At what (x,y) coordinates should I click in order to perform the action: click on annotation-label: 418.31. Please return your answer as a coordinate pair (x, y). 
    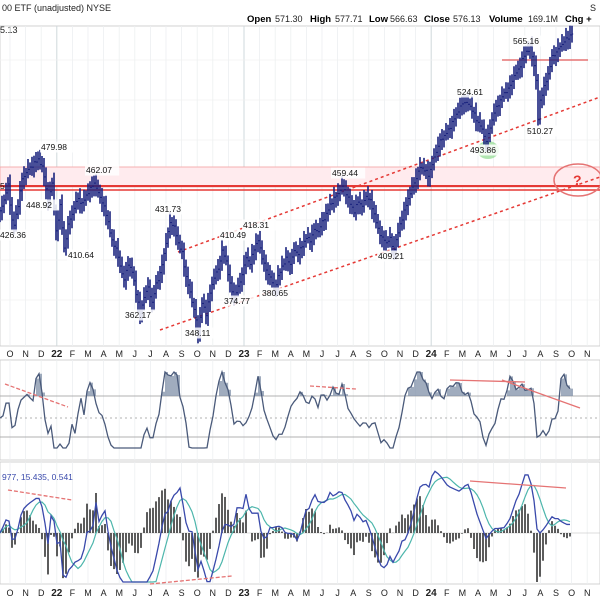
    Looking at the image, I should click on (256, 225).